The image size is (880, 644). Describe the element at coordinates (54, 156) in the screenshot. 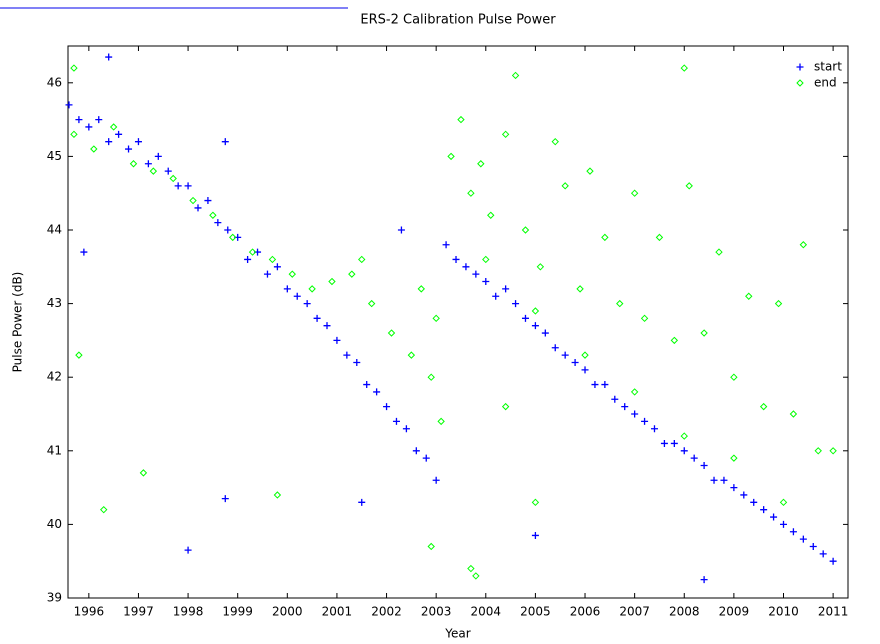

I see `y-tick-label: 45` at that location.